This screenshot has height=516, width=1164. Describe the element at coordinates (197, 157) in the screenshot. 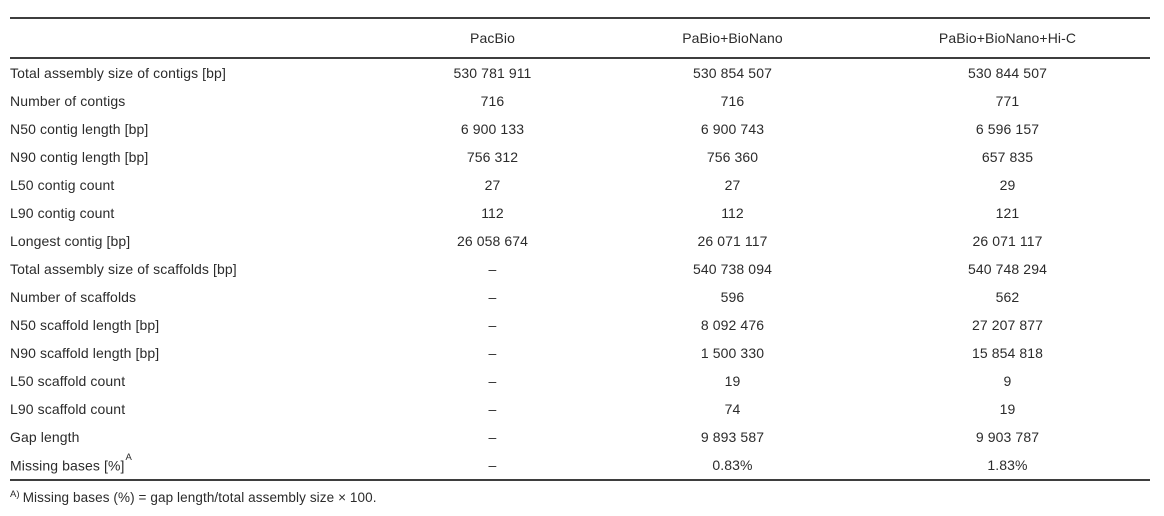

I see `row-label: N90 contig length [bp]` at that location.